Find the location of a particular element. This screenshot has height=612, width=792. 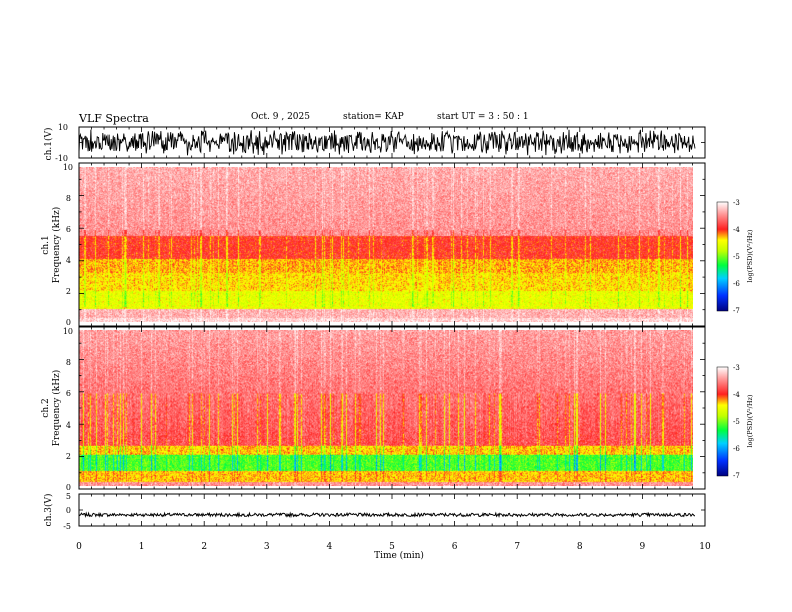

ch1-colorbar-tick: -6 is located at coordinates (736, 284).